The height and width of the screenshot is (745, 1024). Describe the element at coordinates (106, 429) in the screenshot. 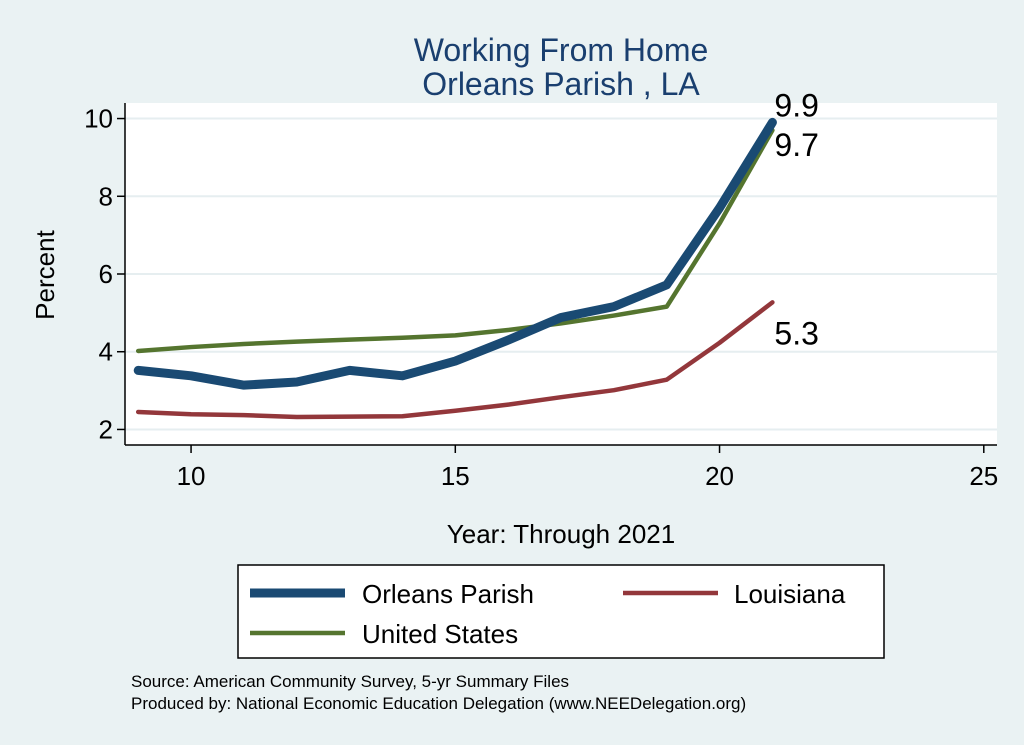

I see `y-tick-label: 2` at that location.